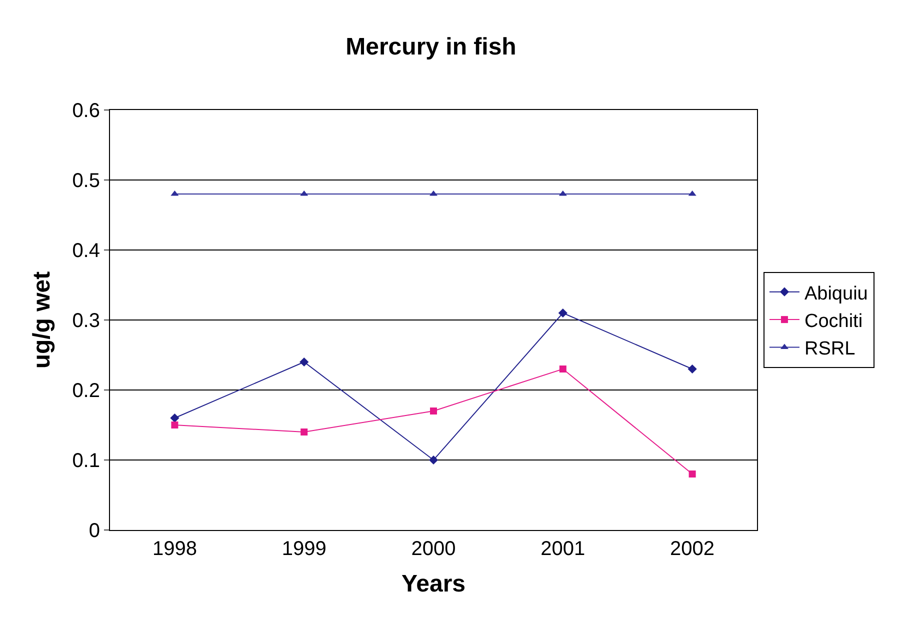 Image resolution: width=917 pixels, height=630 pixels. I want to click on x-tick-label: 2002, so click(692, 549).